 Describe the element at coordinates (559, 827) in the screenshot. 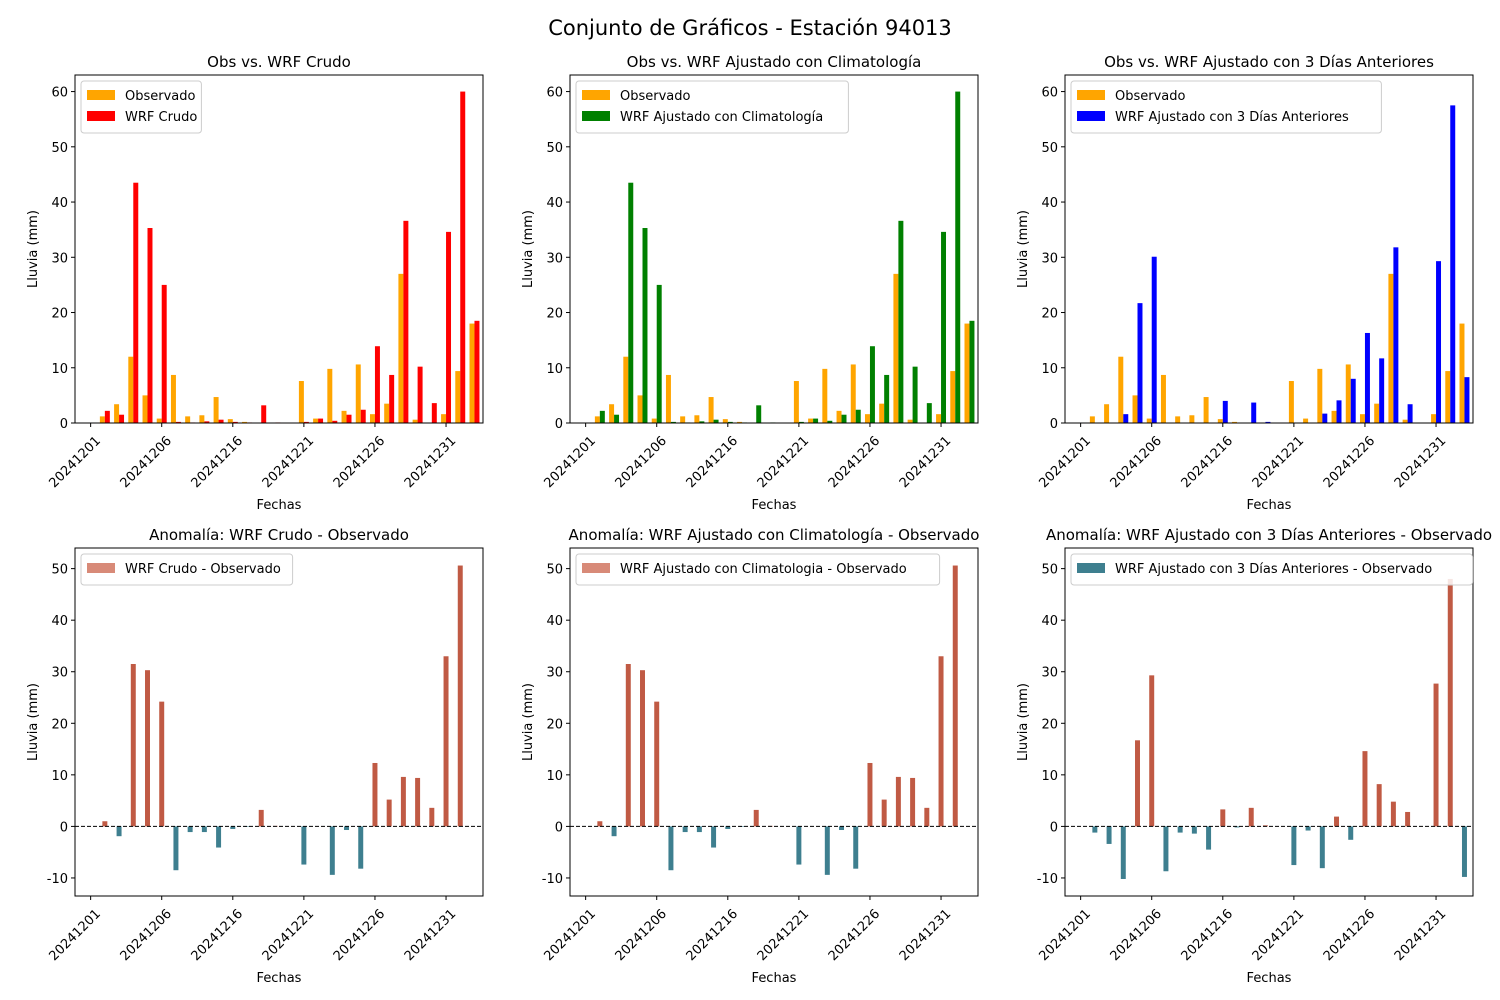

I see `y-tick-label: 0` at that location.